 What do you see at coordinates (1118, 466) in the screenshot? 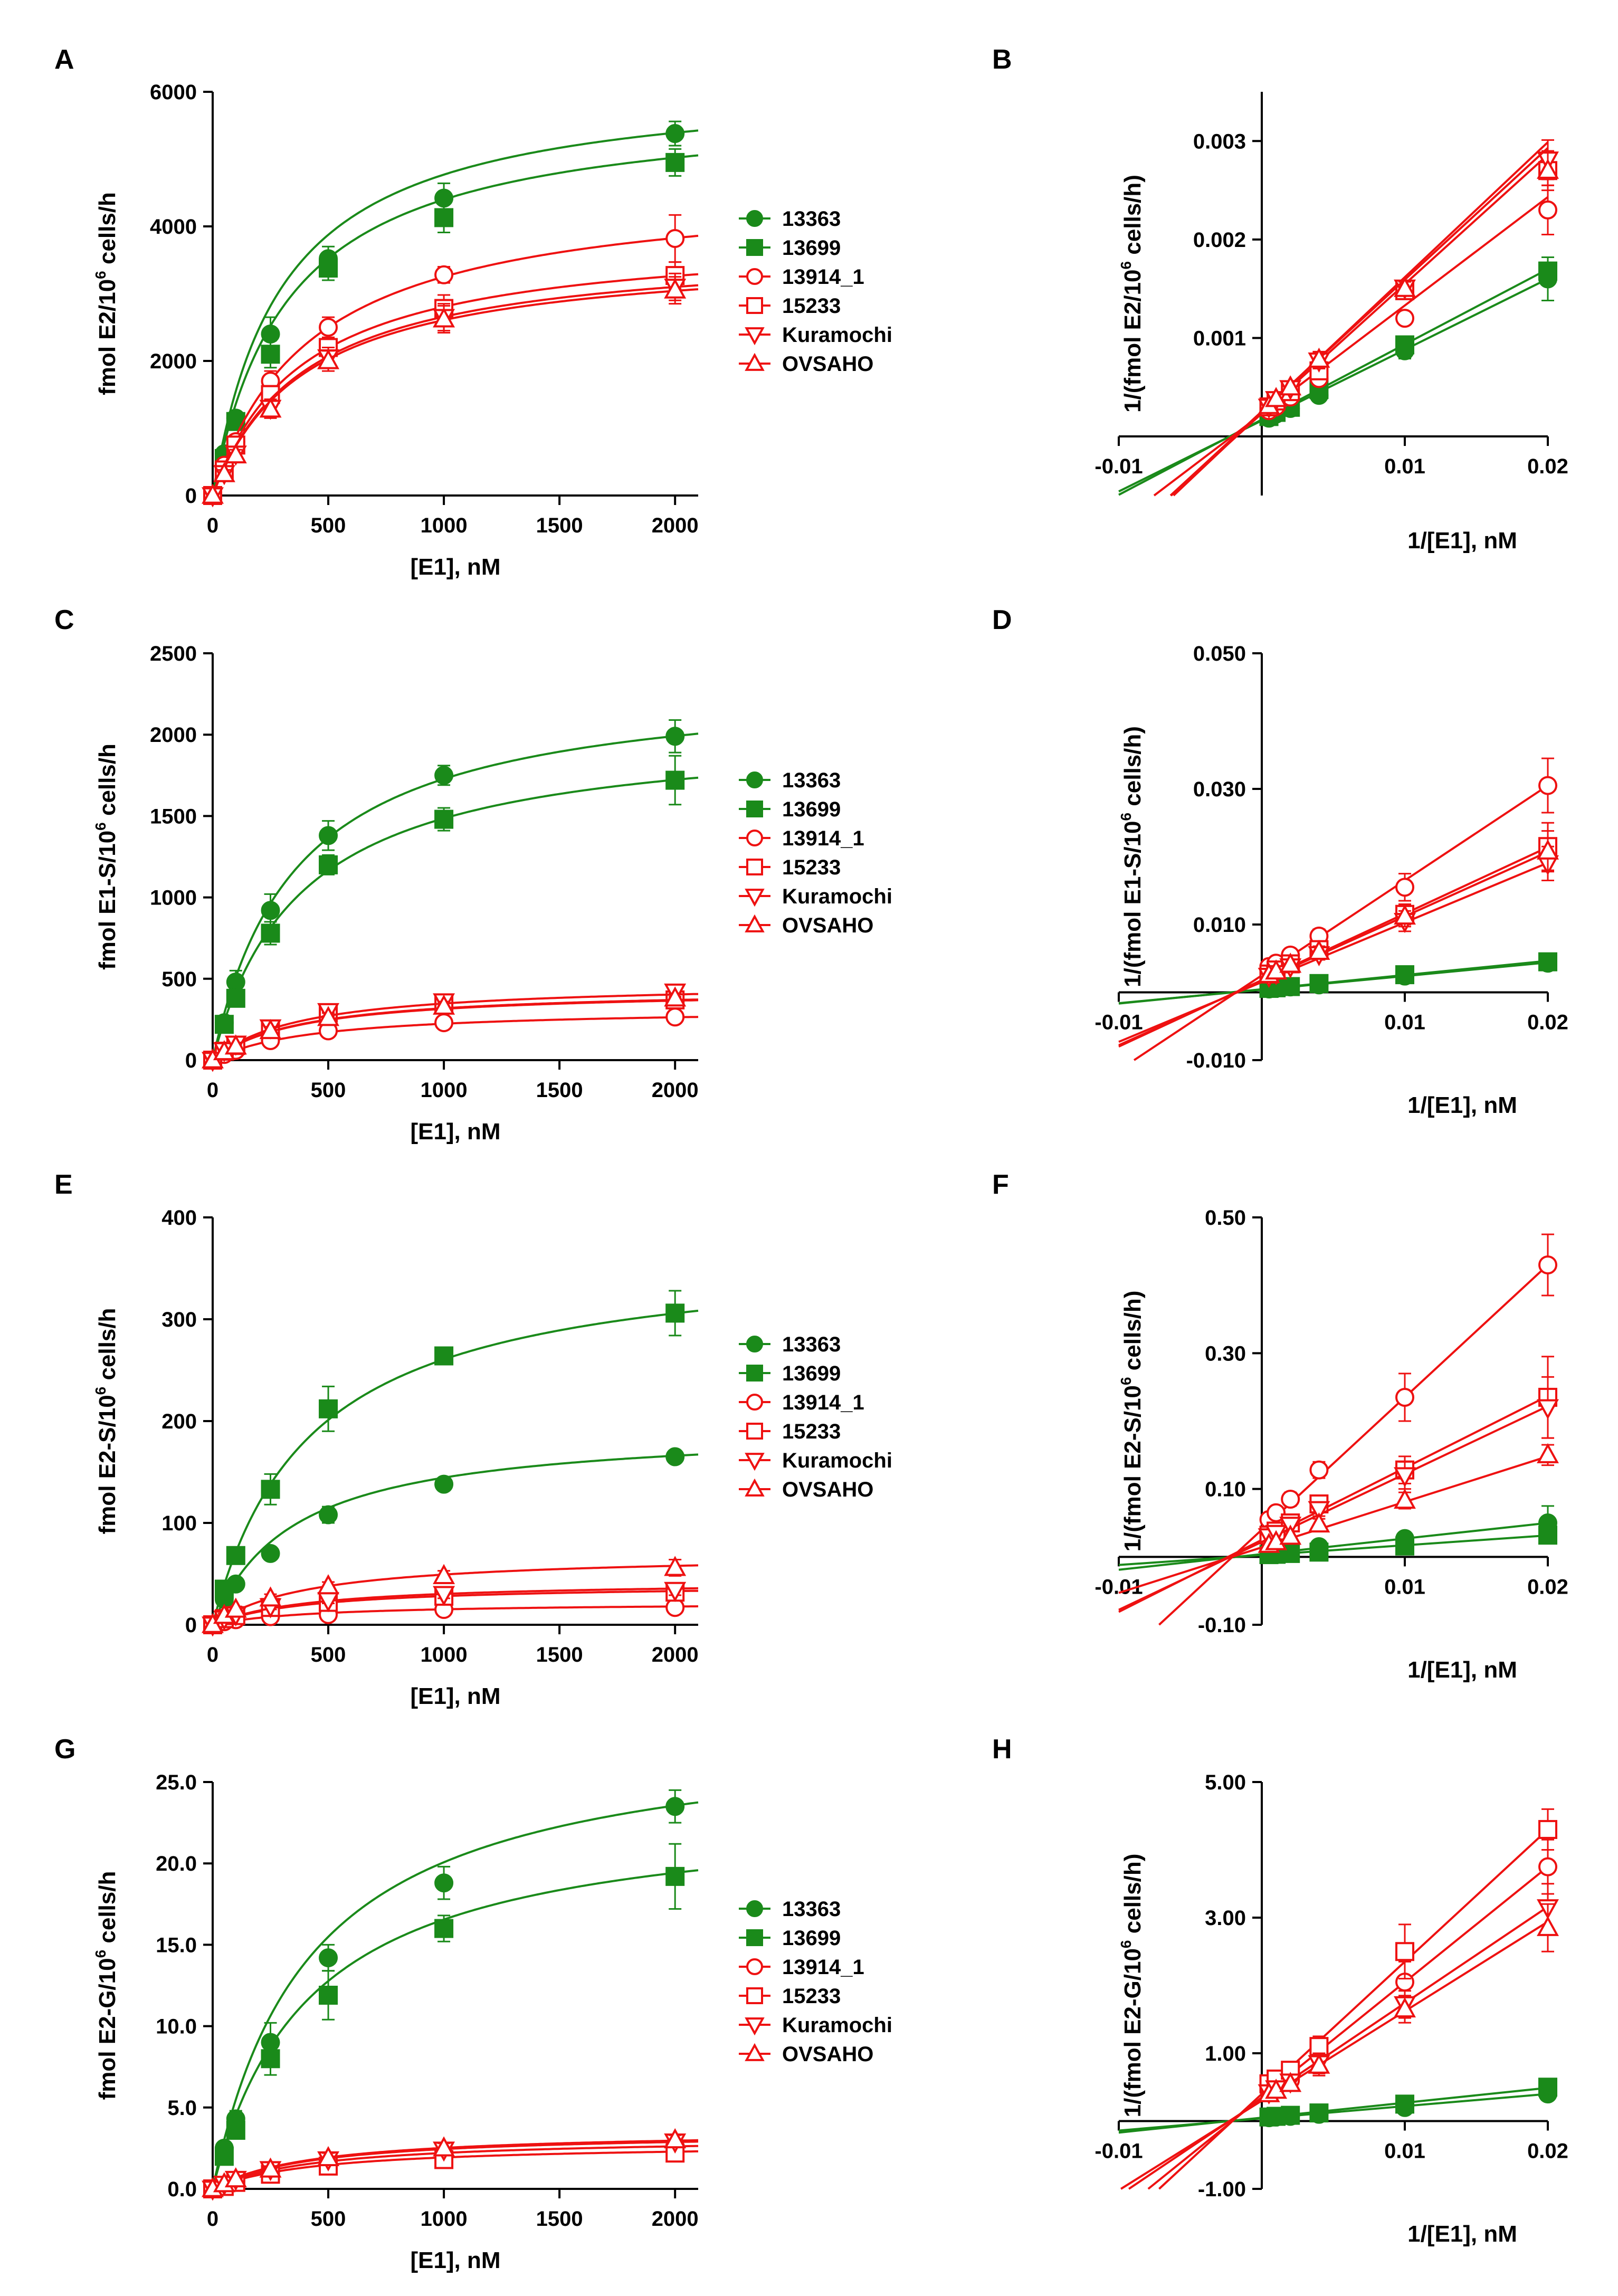
I see `x-tick-label: -0.01` at bounding box center [1118, 466].